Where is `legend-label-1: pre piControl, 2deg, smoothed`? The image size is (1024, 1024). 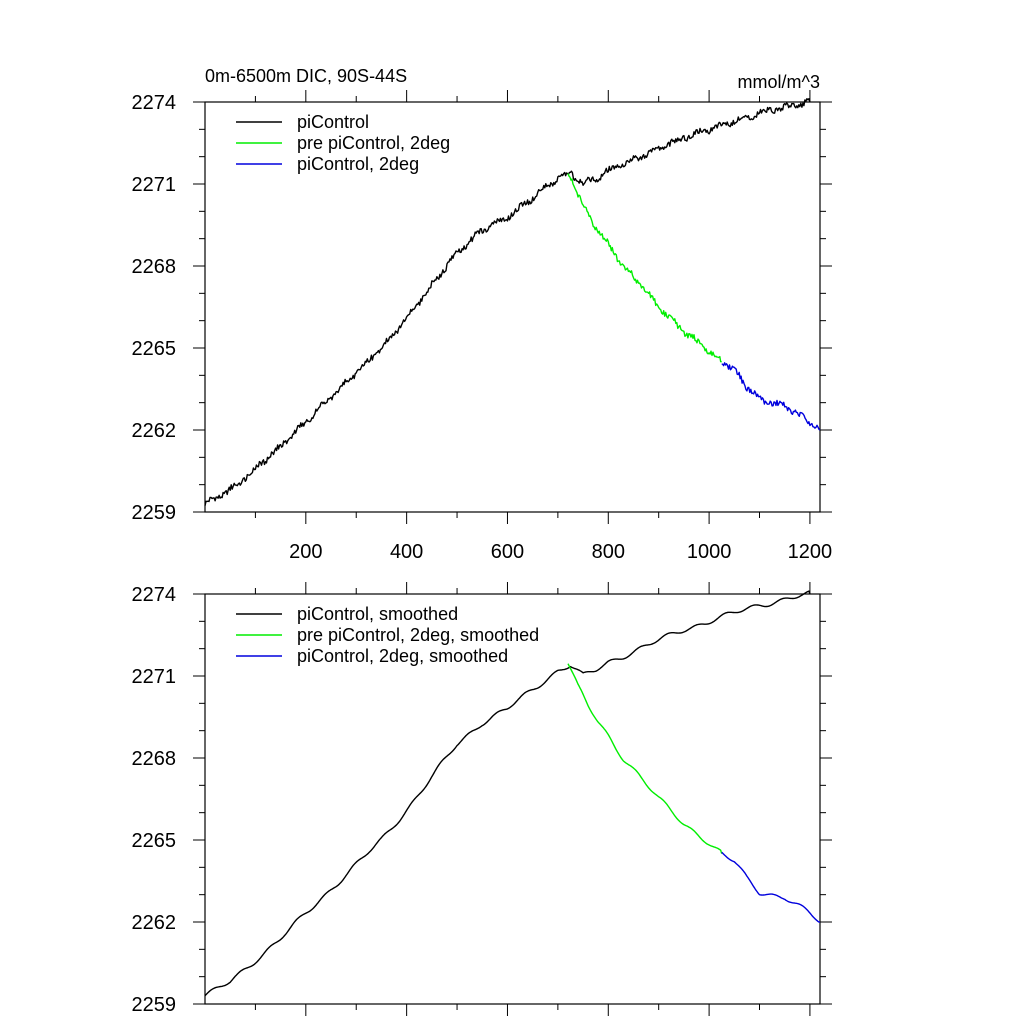 legend-label-1: pre piControl, 2deg, smoothed is located at coordinates (418, 635).